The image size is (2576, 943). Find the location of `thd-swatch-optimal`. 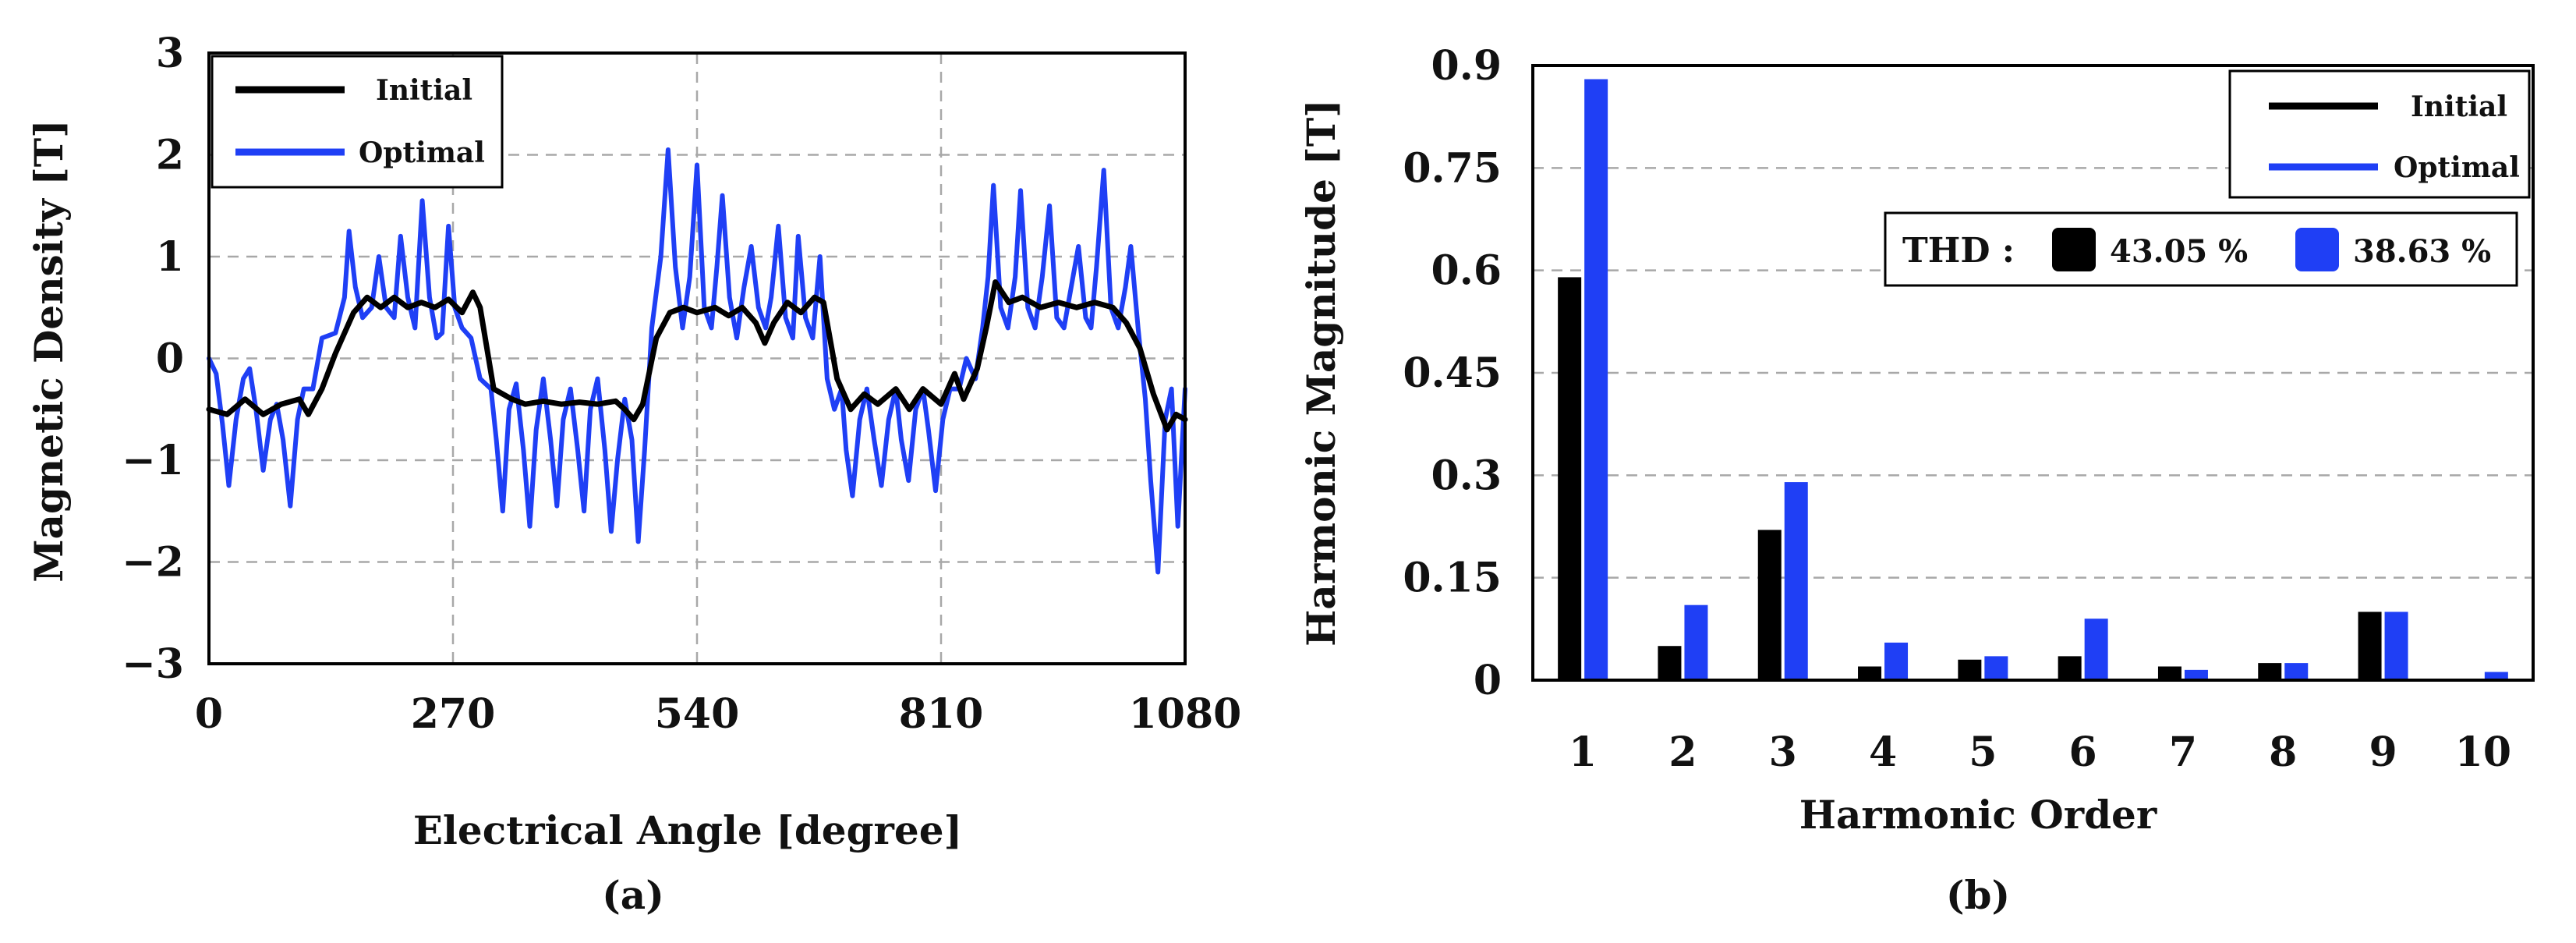

thd-swatch-optimal is located at coordinates (2317, 249).